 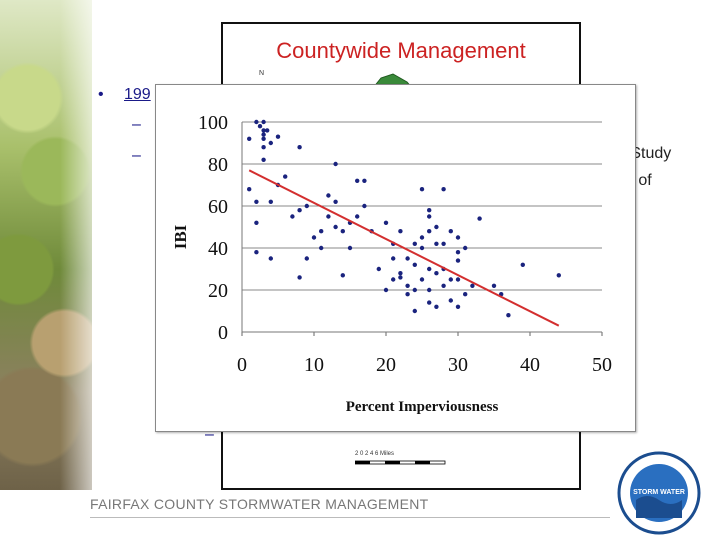 What do you see at coordinates (218, 249) in the screenshot?
I see `y-tick-label: 40` at bounding box center [218, 249].